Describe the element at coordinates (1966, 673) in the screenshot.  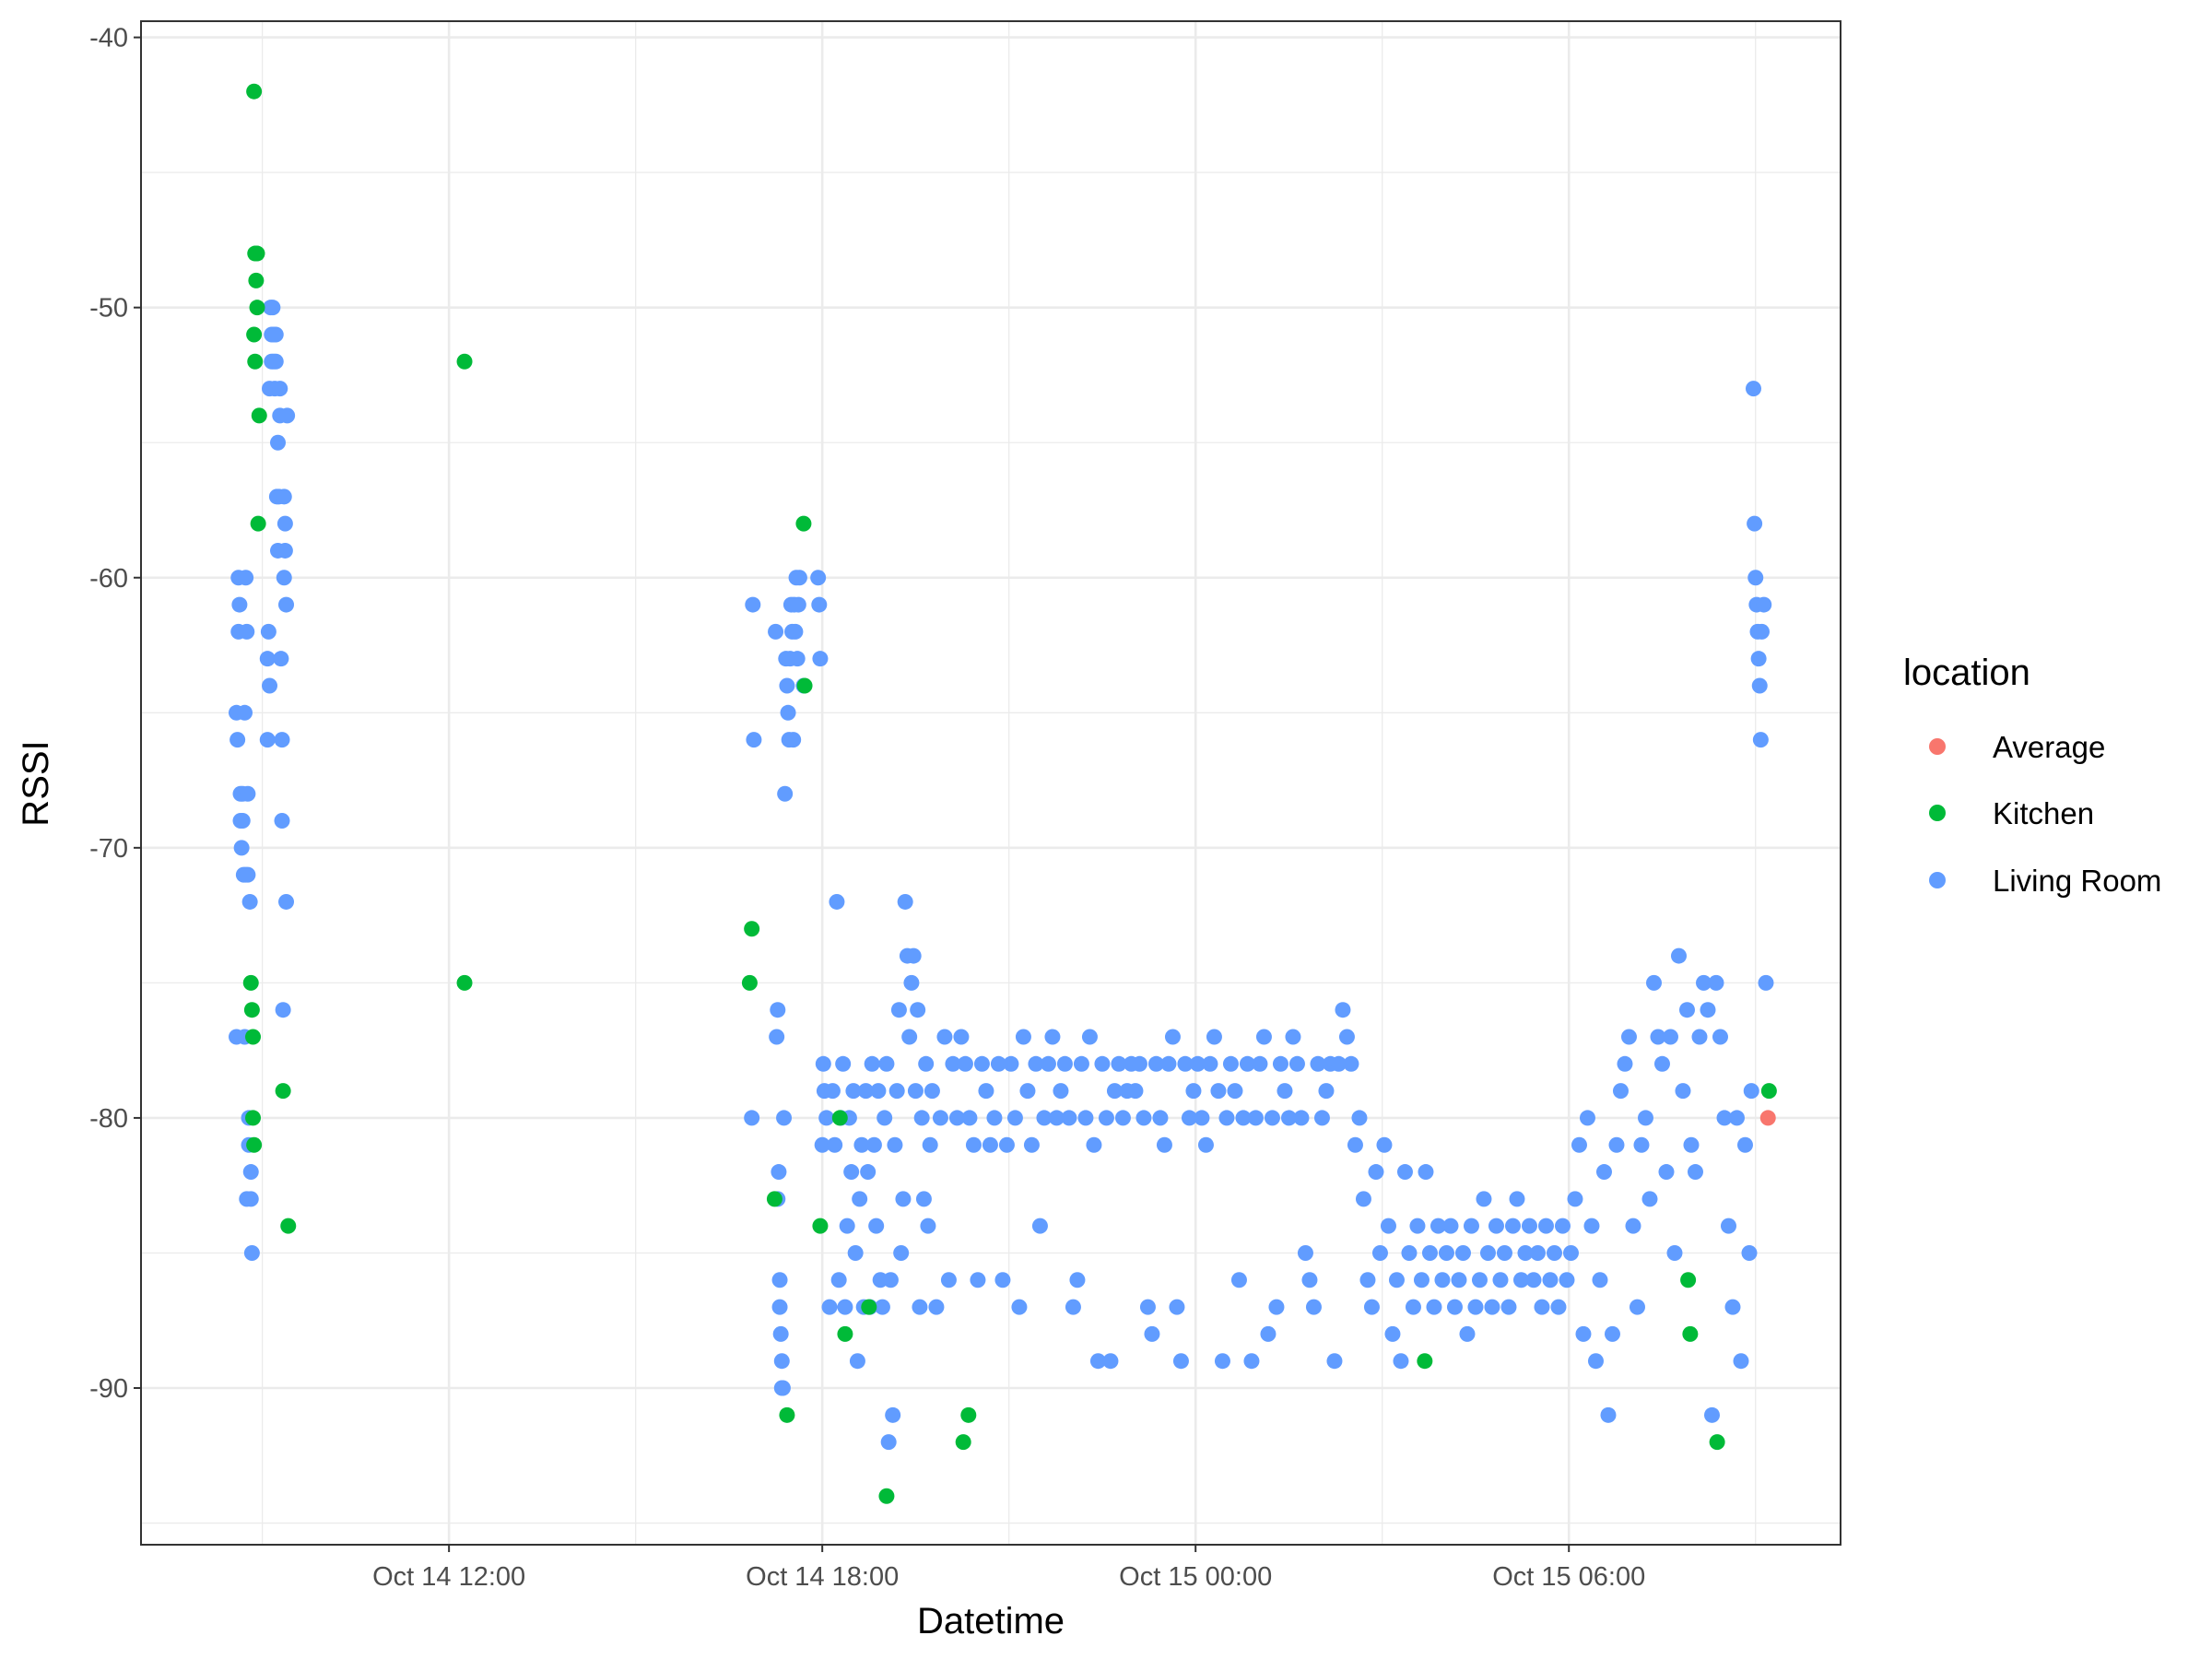
I see `legend-title: location` at that location.